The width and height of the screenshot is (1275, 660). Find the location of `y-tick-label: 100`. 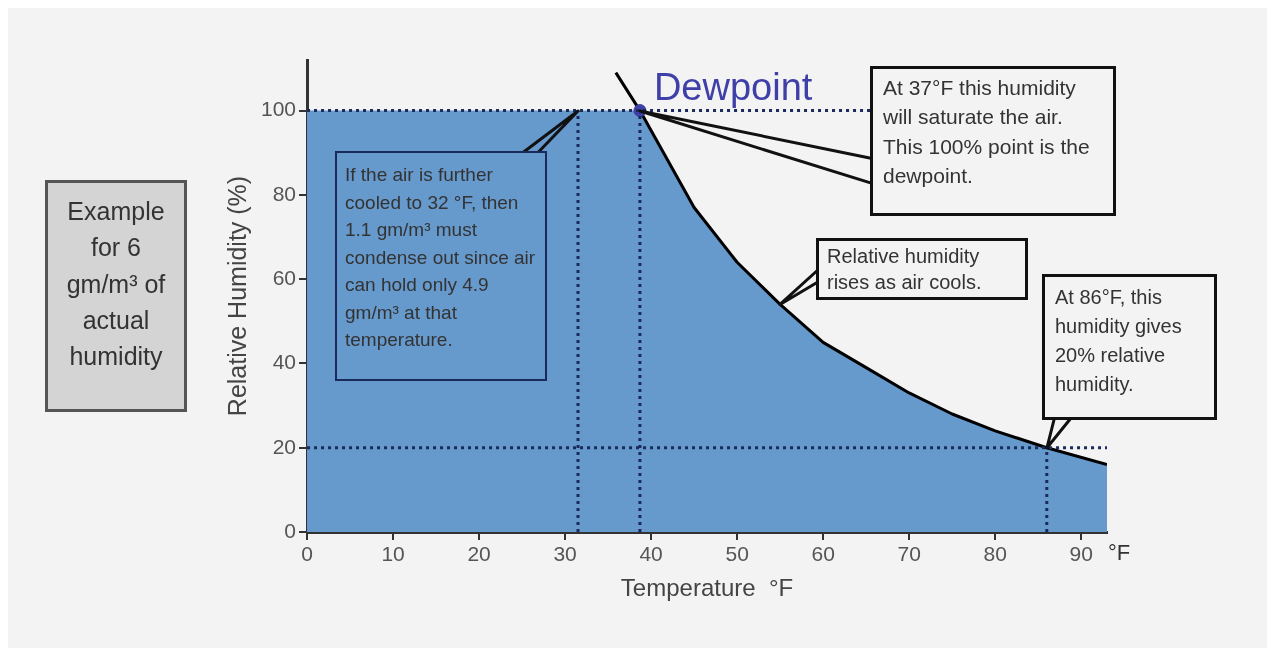

y-tick-label: 100 is located at coordinates (278, 109).